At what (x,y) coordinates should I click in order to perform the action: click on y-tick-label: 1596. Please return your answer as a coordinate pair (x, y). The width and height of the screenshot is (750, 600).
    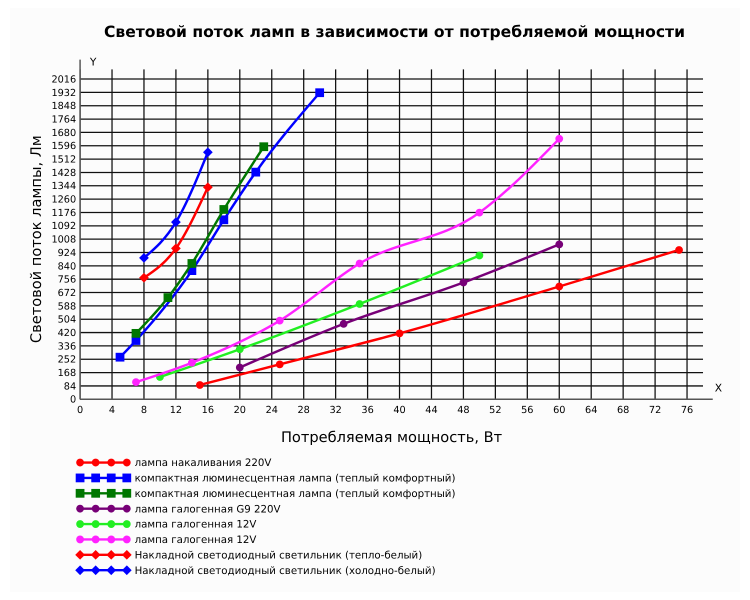
    Looking at the image, I should click on (63, 146).